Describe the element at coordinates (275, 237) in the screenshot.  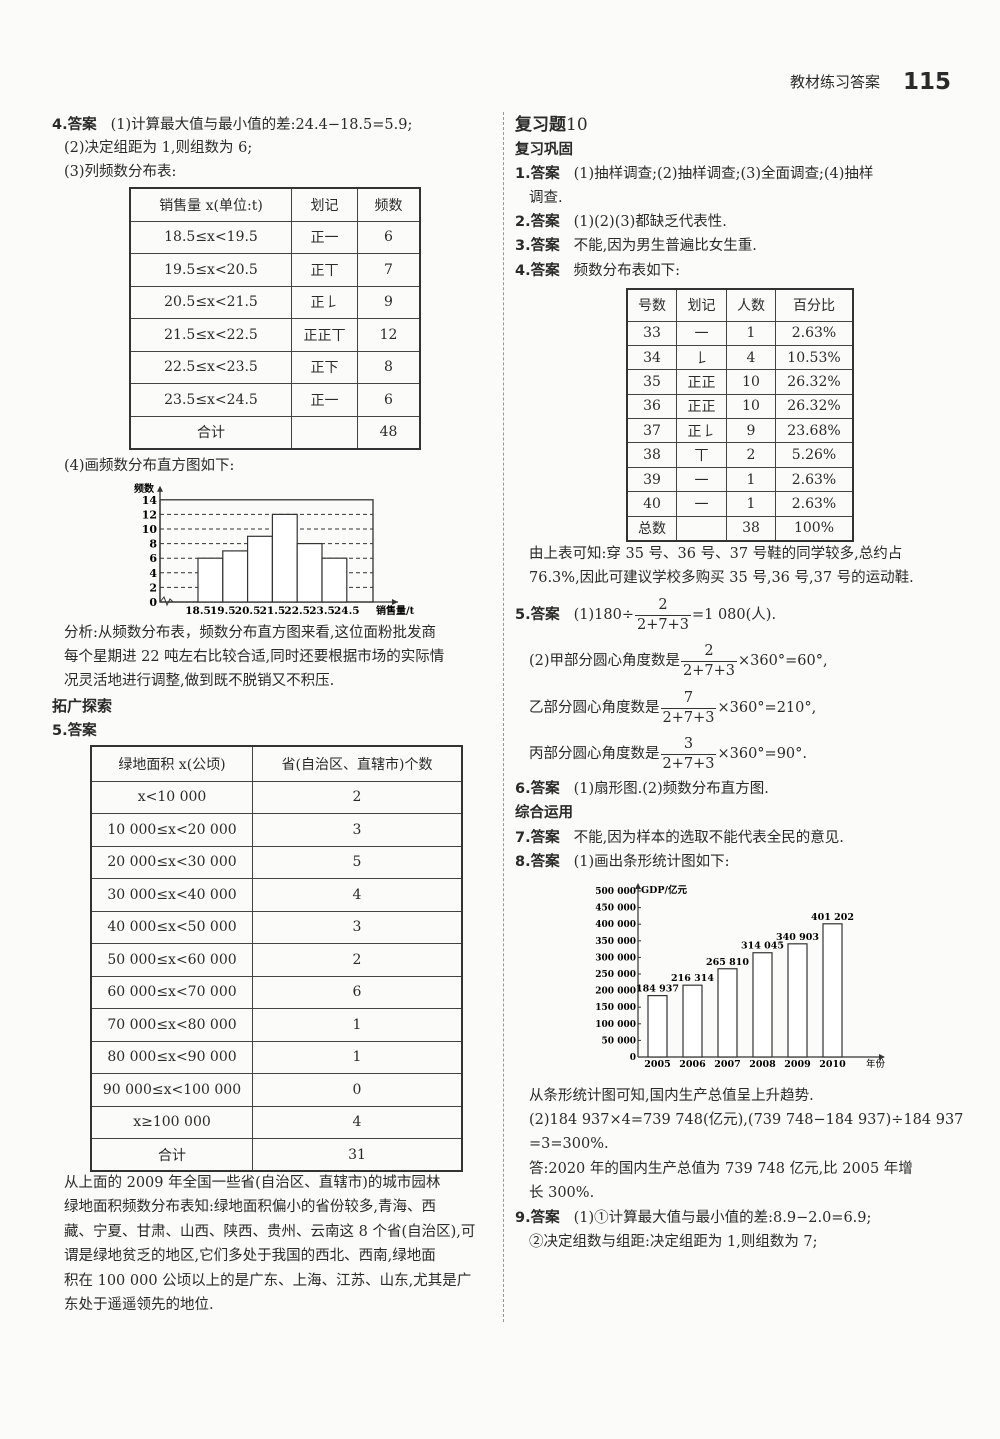
I see `table-row: 18.5≤x<19.5 正一 6` at that location.